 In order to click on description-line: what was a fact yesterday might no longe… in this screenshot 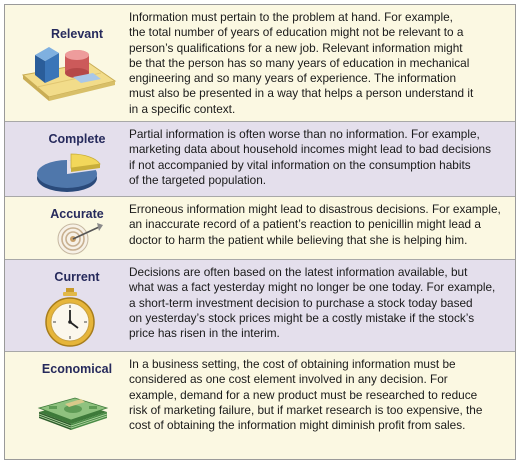, I will do `click(312, 287)`.